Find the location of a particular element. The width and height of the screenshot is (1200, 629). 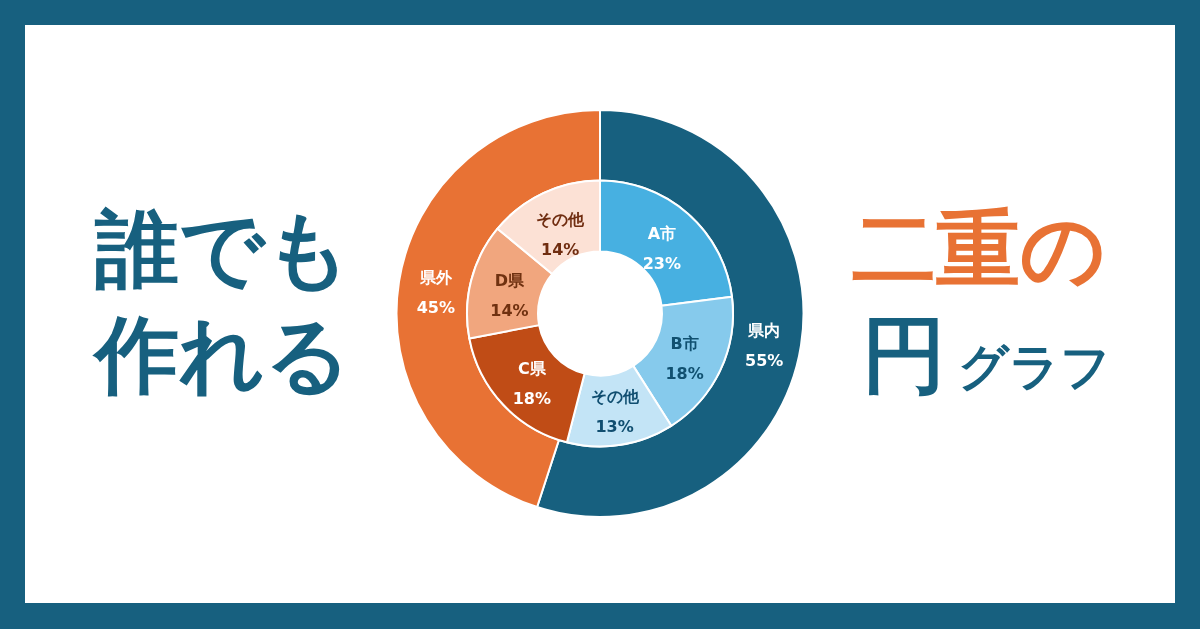

slice-label: 県内 is located at coordinates (764, 330).